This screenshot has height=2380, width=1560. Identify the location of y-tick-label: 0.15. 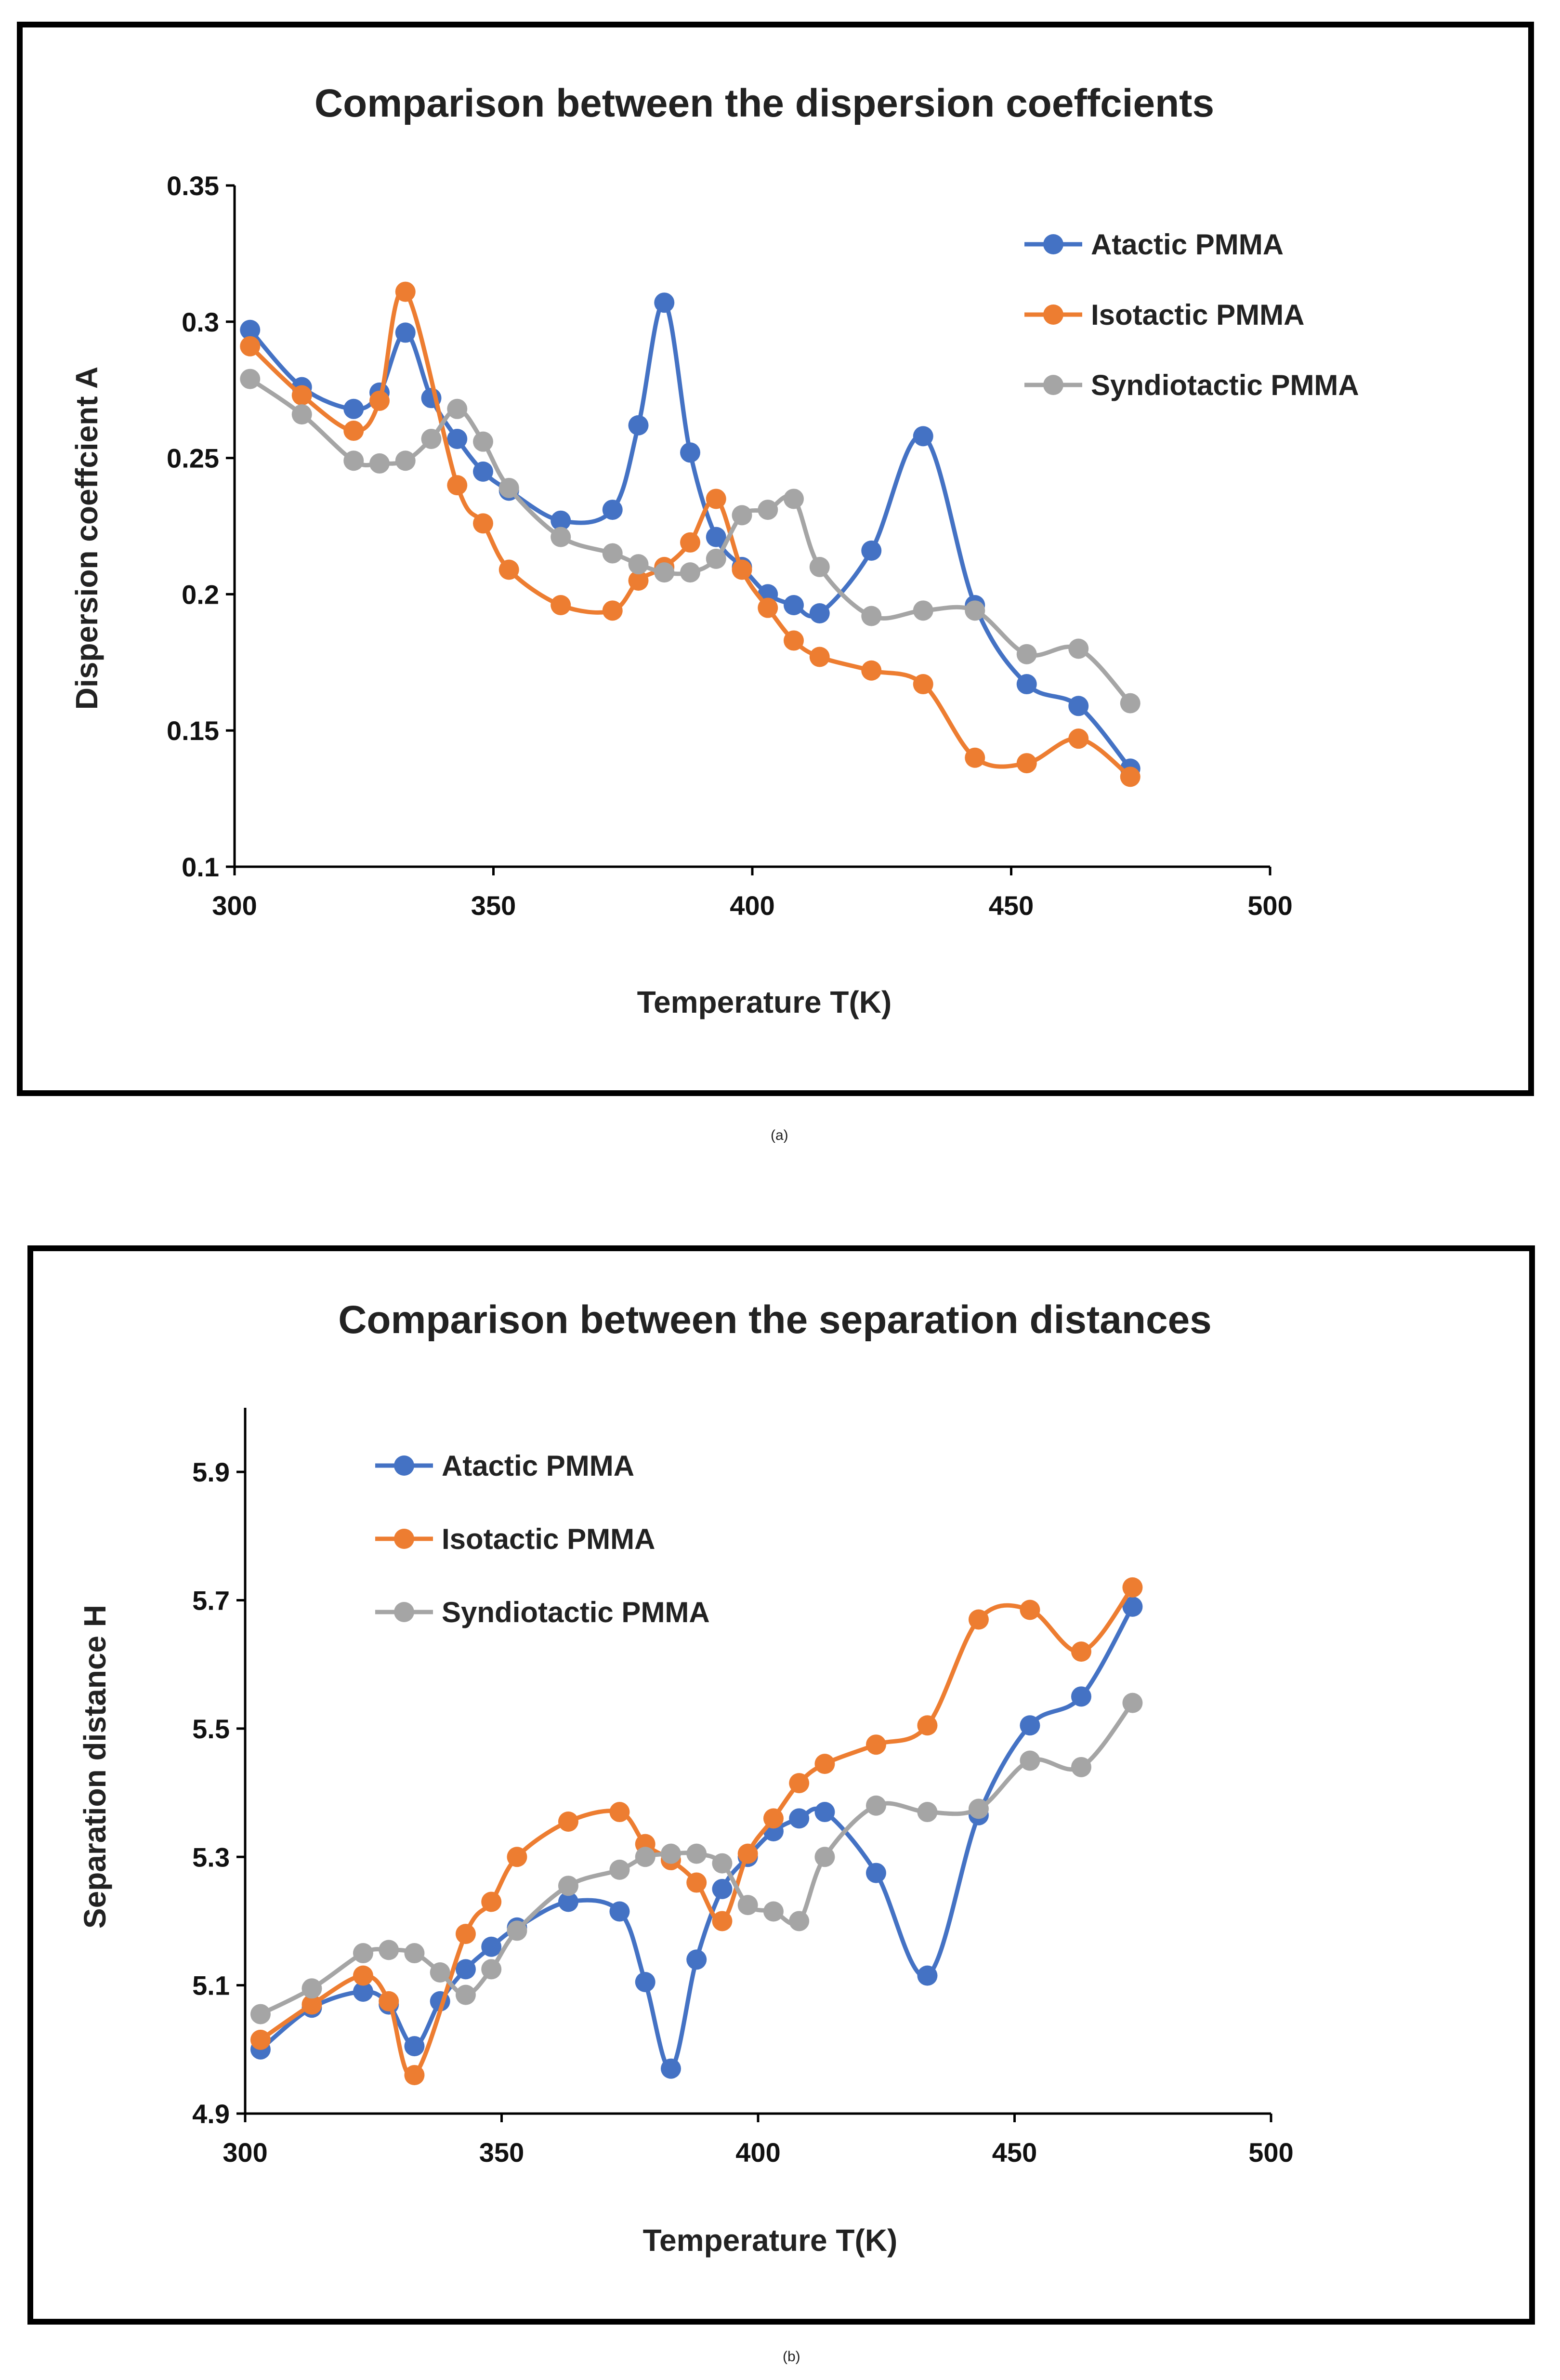
(193, 731).